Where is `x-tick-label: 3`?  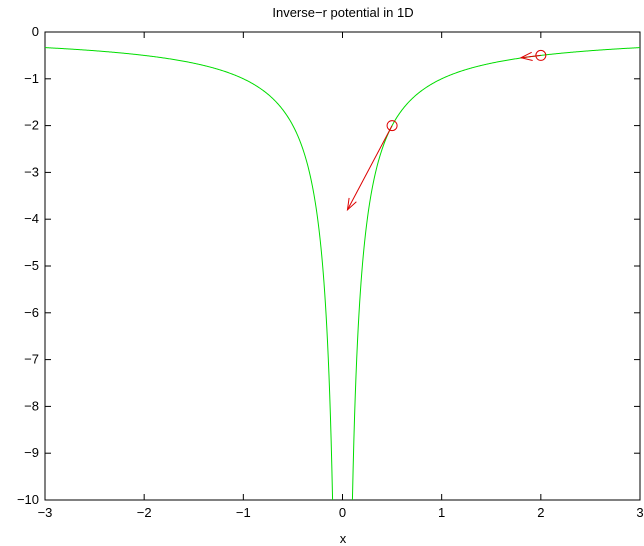
x-tick-label: 3 is located at coordinates (639, 512).